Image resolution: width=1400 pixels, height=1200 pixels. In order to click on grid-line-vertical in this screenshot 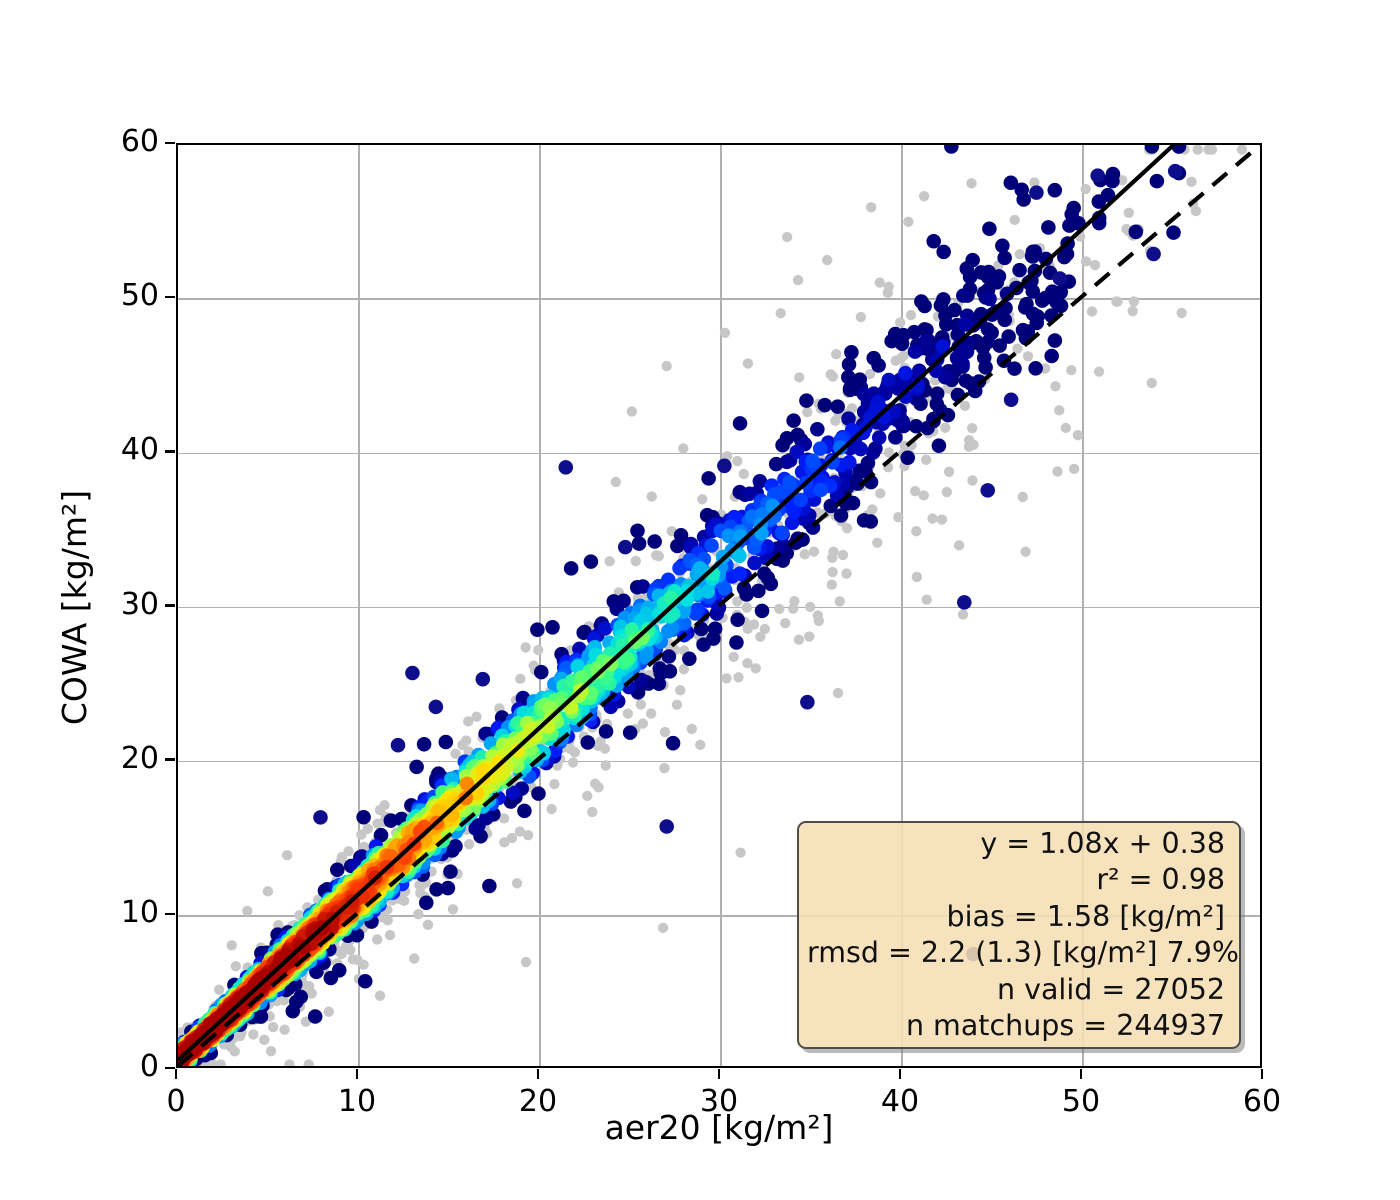, I will do `click(902, 605)`.